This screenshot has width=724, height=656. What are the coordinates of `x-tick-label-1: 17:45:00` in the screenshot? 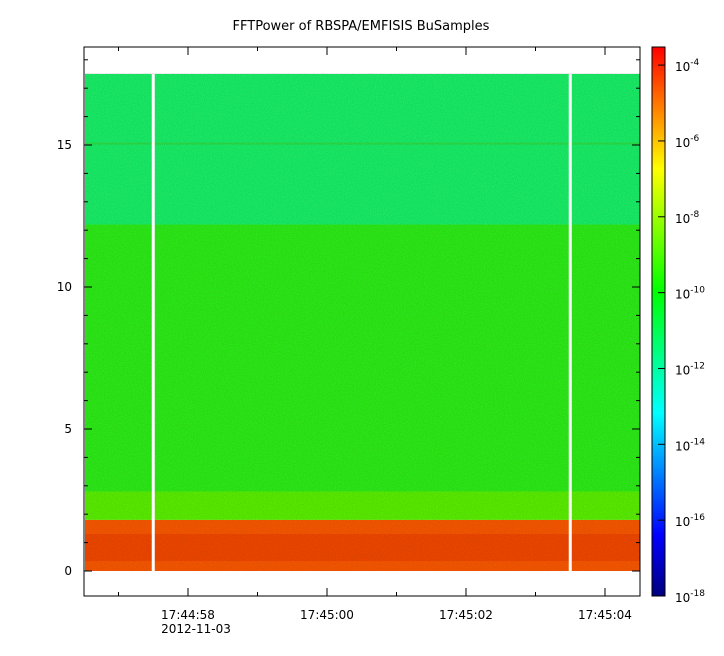 It's located at (327, 615).